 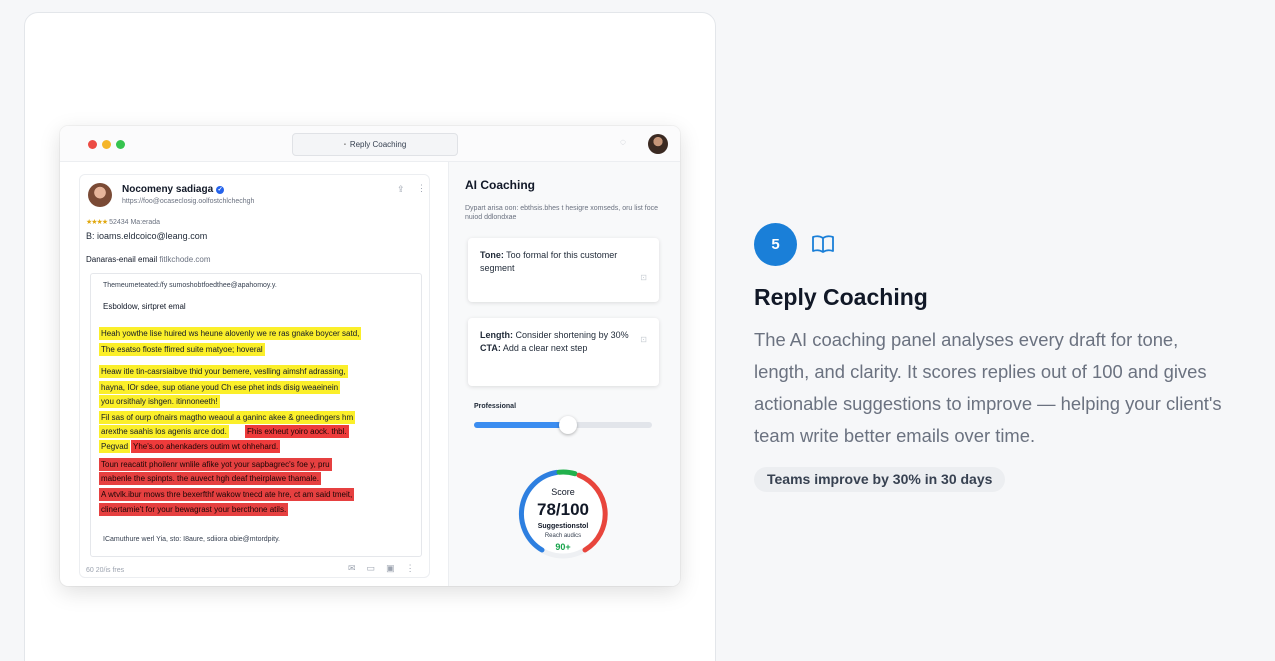 What do you see at coordinates (567, 473) in the screenshot?
I see `gauge-segment-green` at bounding box center [567, 473].